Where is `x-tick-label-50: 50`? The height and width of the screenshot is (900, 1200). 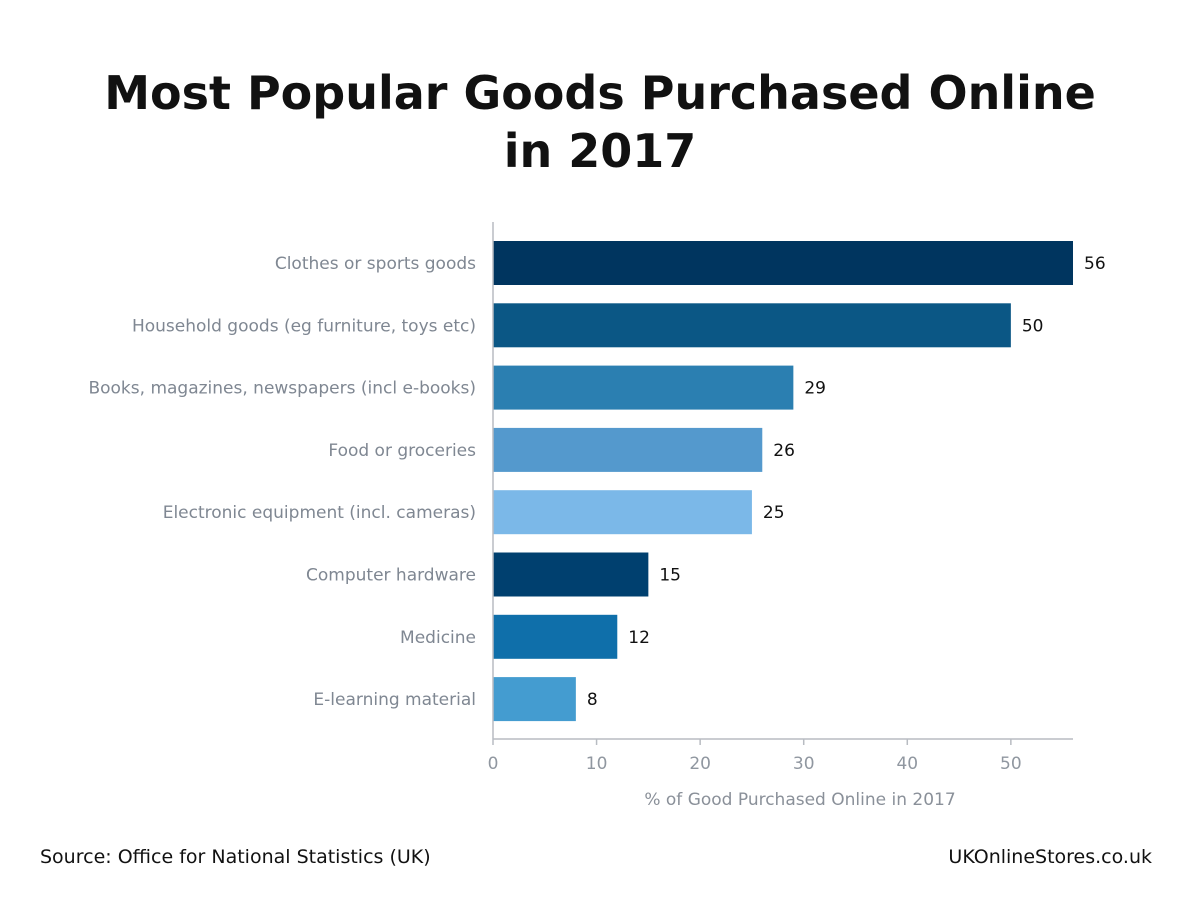 x-tick-label-50: 50 is located at coordinates (1011, 764).